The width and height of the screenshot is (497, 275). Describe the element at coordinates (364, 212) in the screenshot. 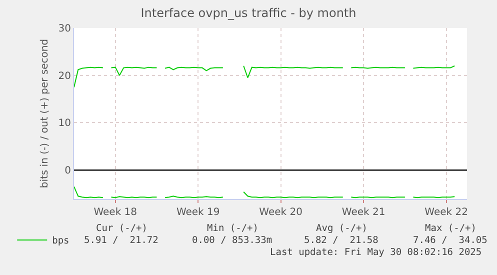

I see `x-tick-label: Week 21` at that location.